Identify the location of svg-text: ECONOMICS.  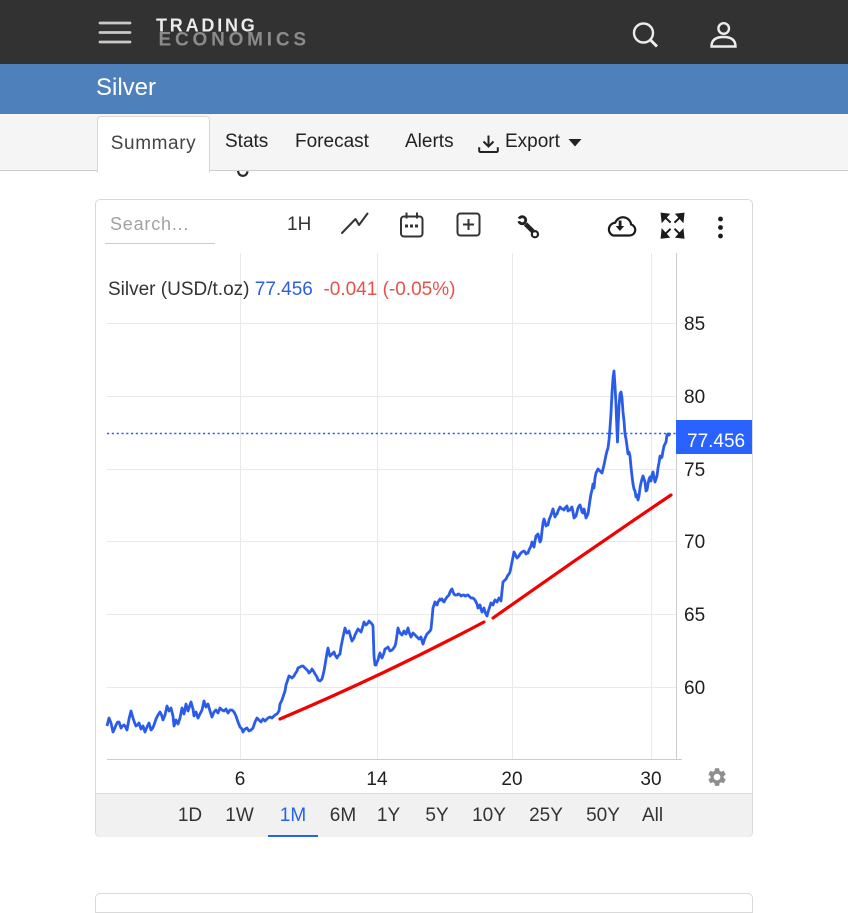
(234, 40).